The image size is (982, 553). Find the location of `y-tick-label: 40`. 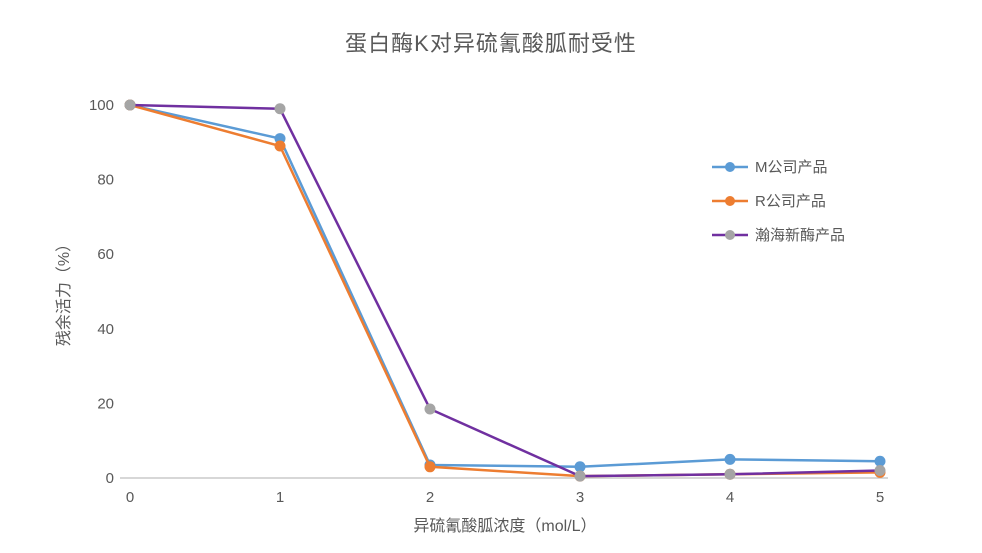

y-tick-label: 40 is located at coordinates (105, 329).